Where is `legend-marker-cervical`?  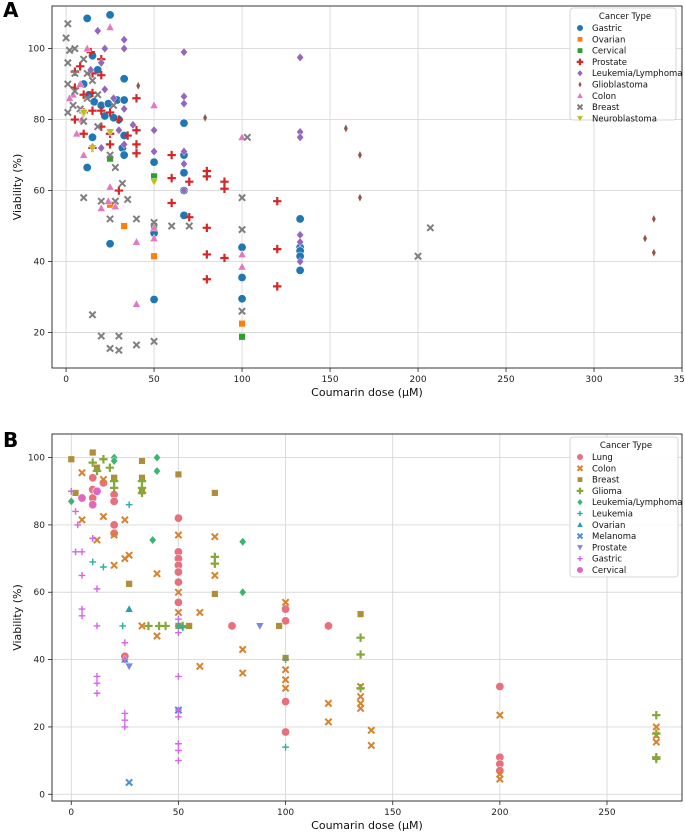 legend-marker-cervical is located at coordinates (580, 50).